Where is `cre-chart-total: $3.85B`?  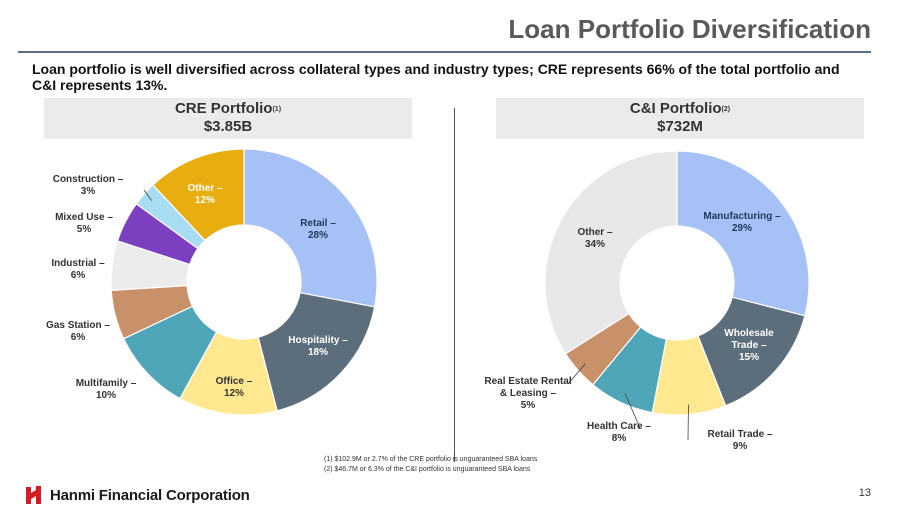
cre-chart-total: $3.85B is located at coordinates (228, 126).